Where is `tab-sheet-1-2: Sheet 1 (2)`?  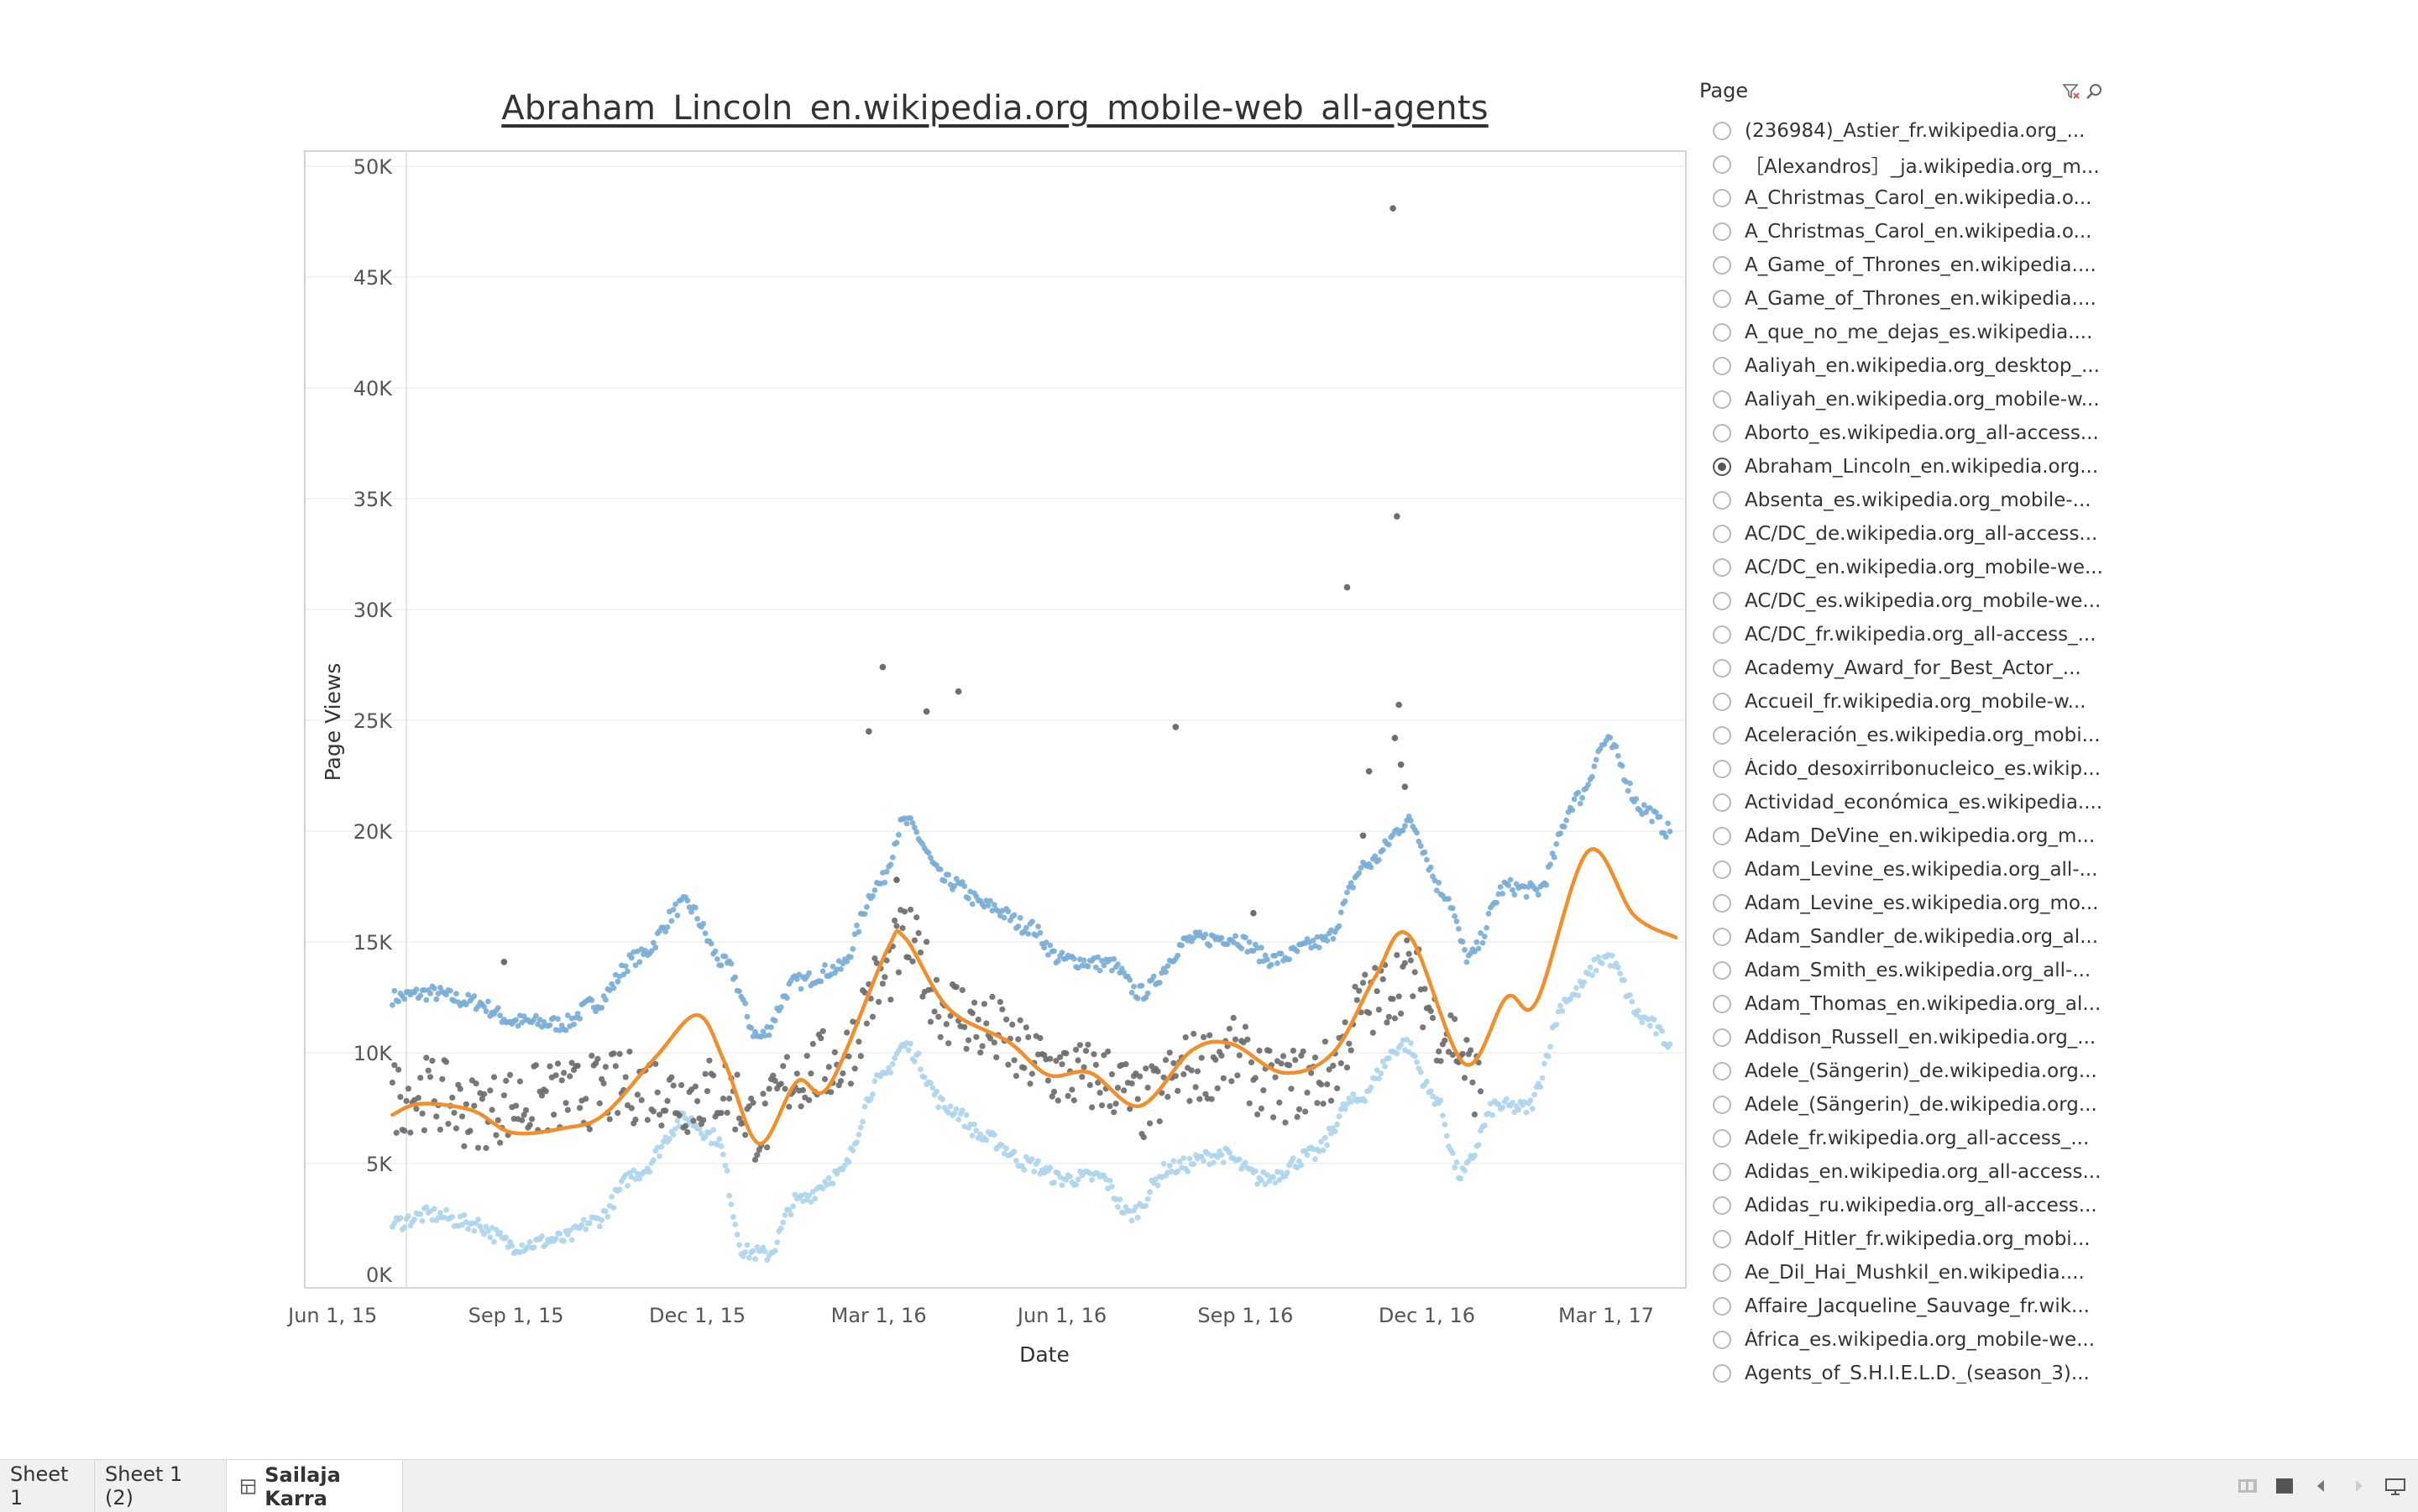 tab-sheet-1-2: Sheet 1 (2) is located at coordinates (161, 1486).